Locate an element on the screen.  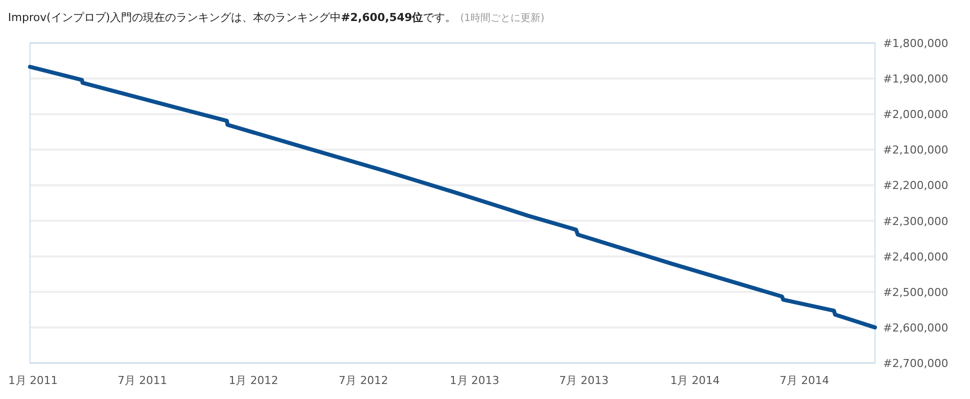
chart-title: Improv(インプロブ)入門の現在のランキングは、本のランキング中#2,600,549位です。 is located at coordinates (232, 17).